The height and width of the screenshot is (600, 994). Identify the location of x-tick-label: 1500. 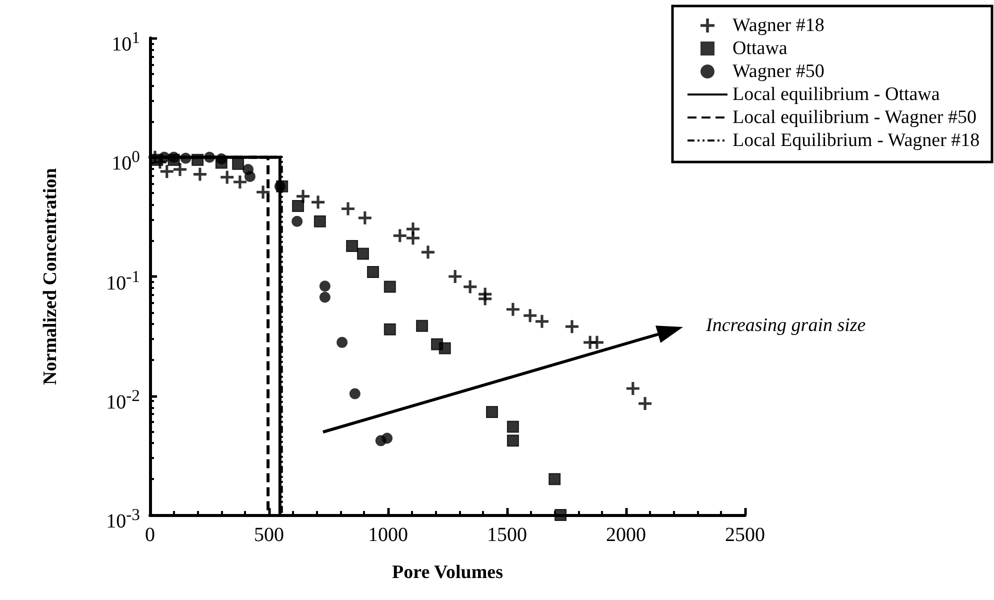
(507, 535).